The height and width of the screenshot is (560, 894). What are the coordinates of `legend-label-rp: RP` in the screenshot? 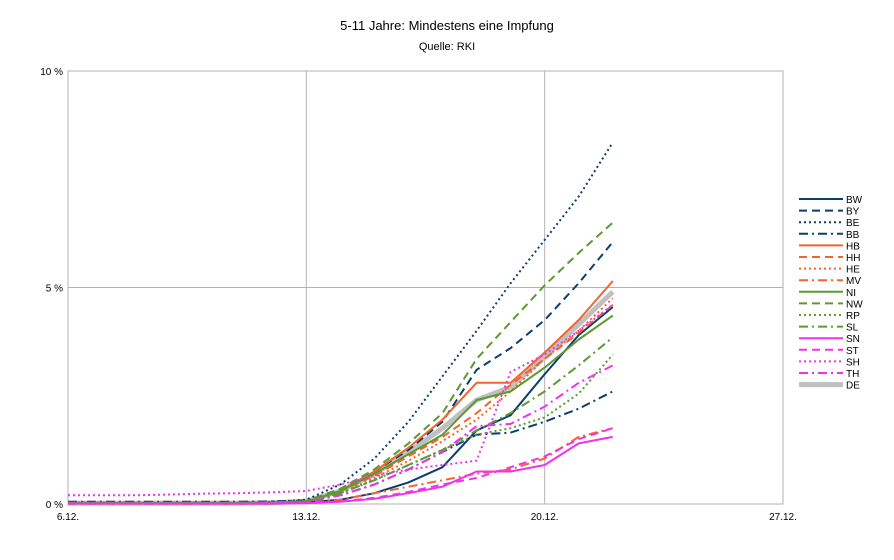 It's located at (853, 316).